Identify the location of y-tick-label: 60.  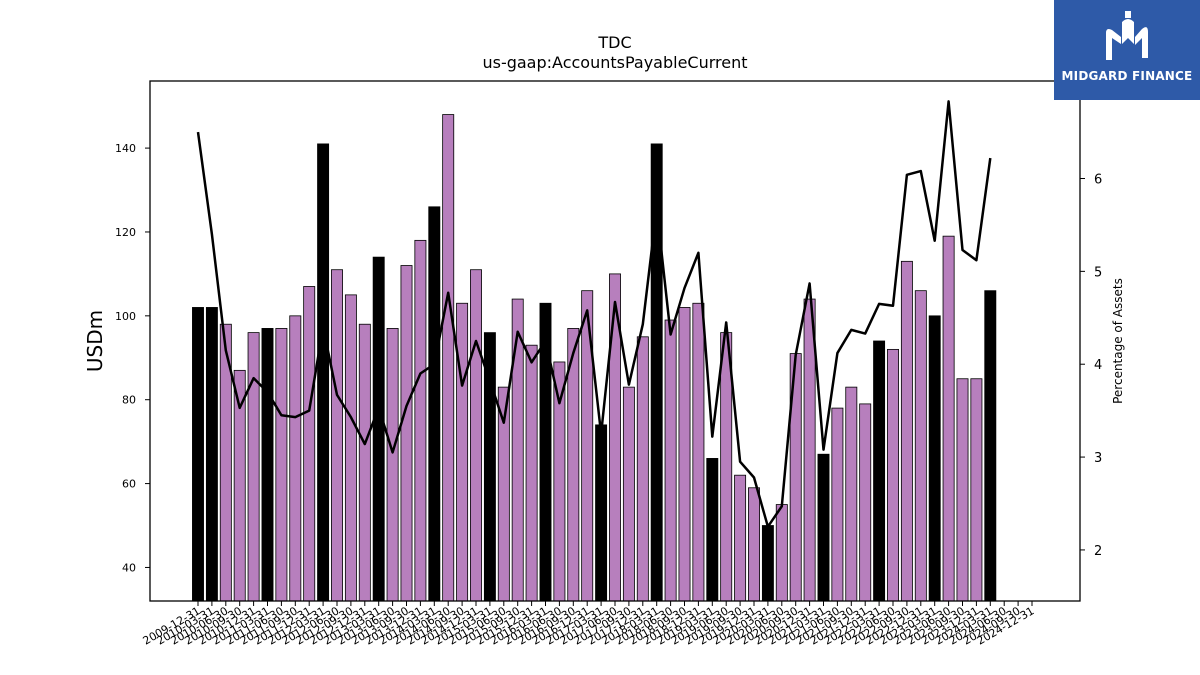
(129, 484).